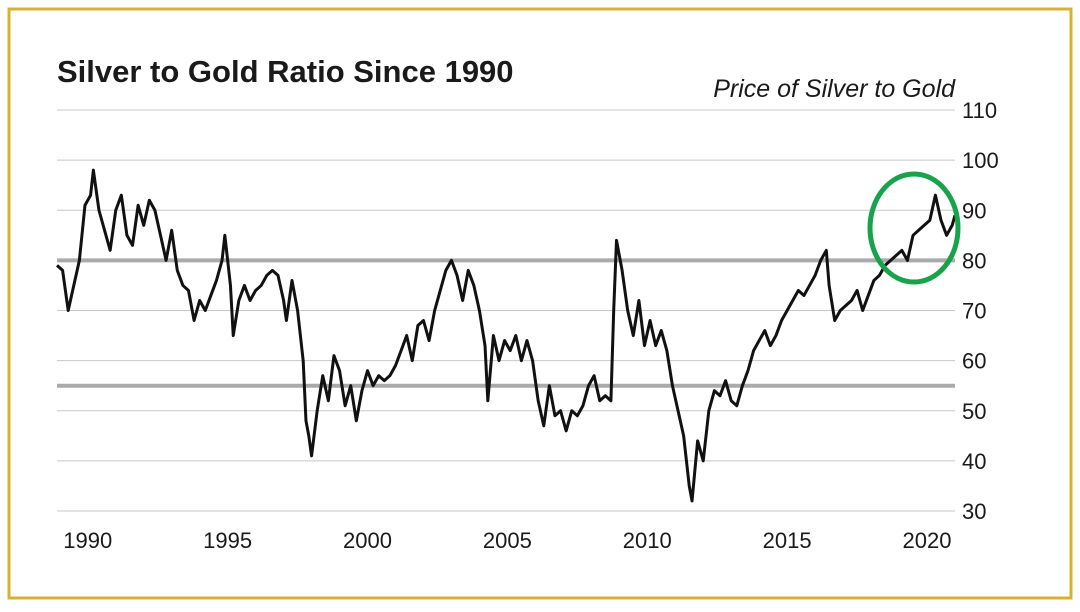  What do you see at coordinates (974, 311) in the screenshot?
I see `y-tick-label: 70` at bounding box center [974, 311].